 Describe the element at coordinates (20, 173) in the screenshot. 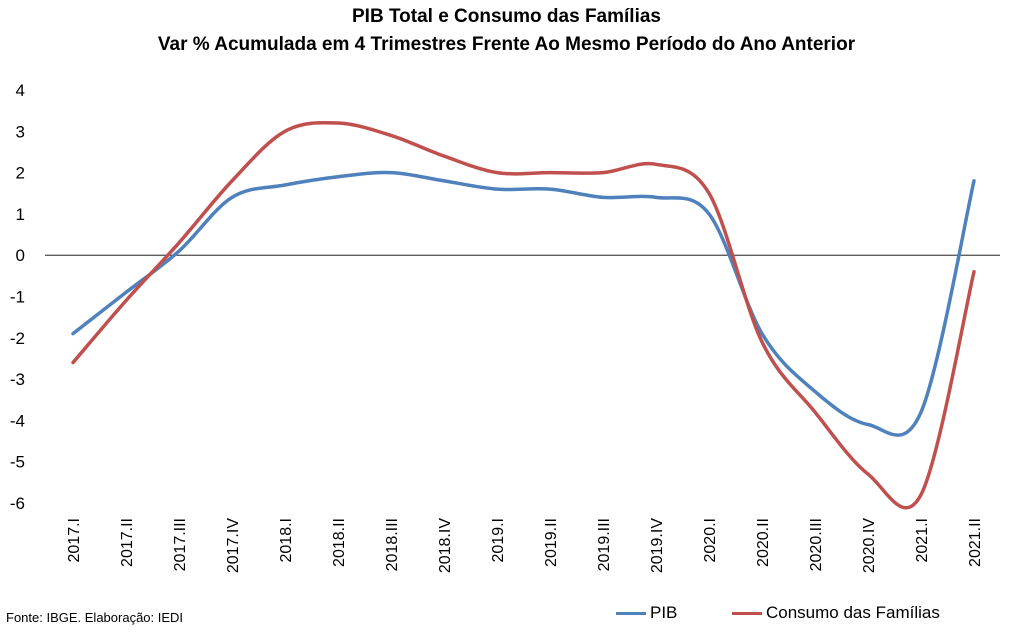

I see `y-tick-label: 2` at that location.